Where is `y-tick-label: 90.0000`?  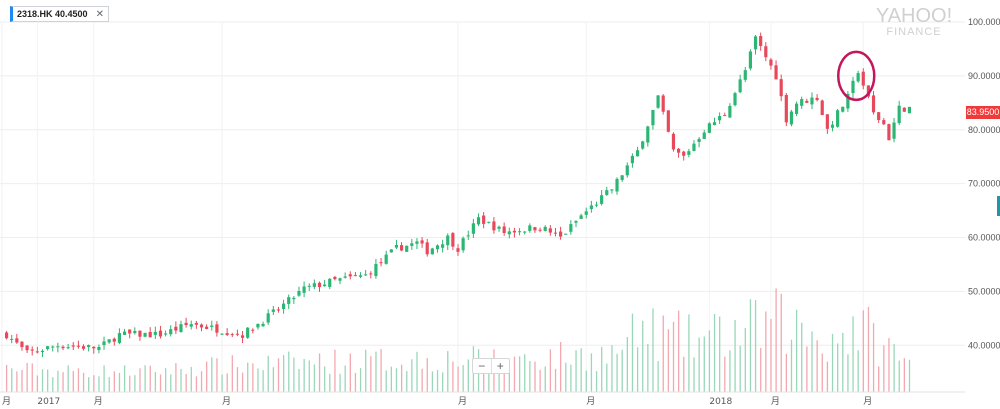
y-tick-label: 90.0000 is located at coordinates (984, 76).